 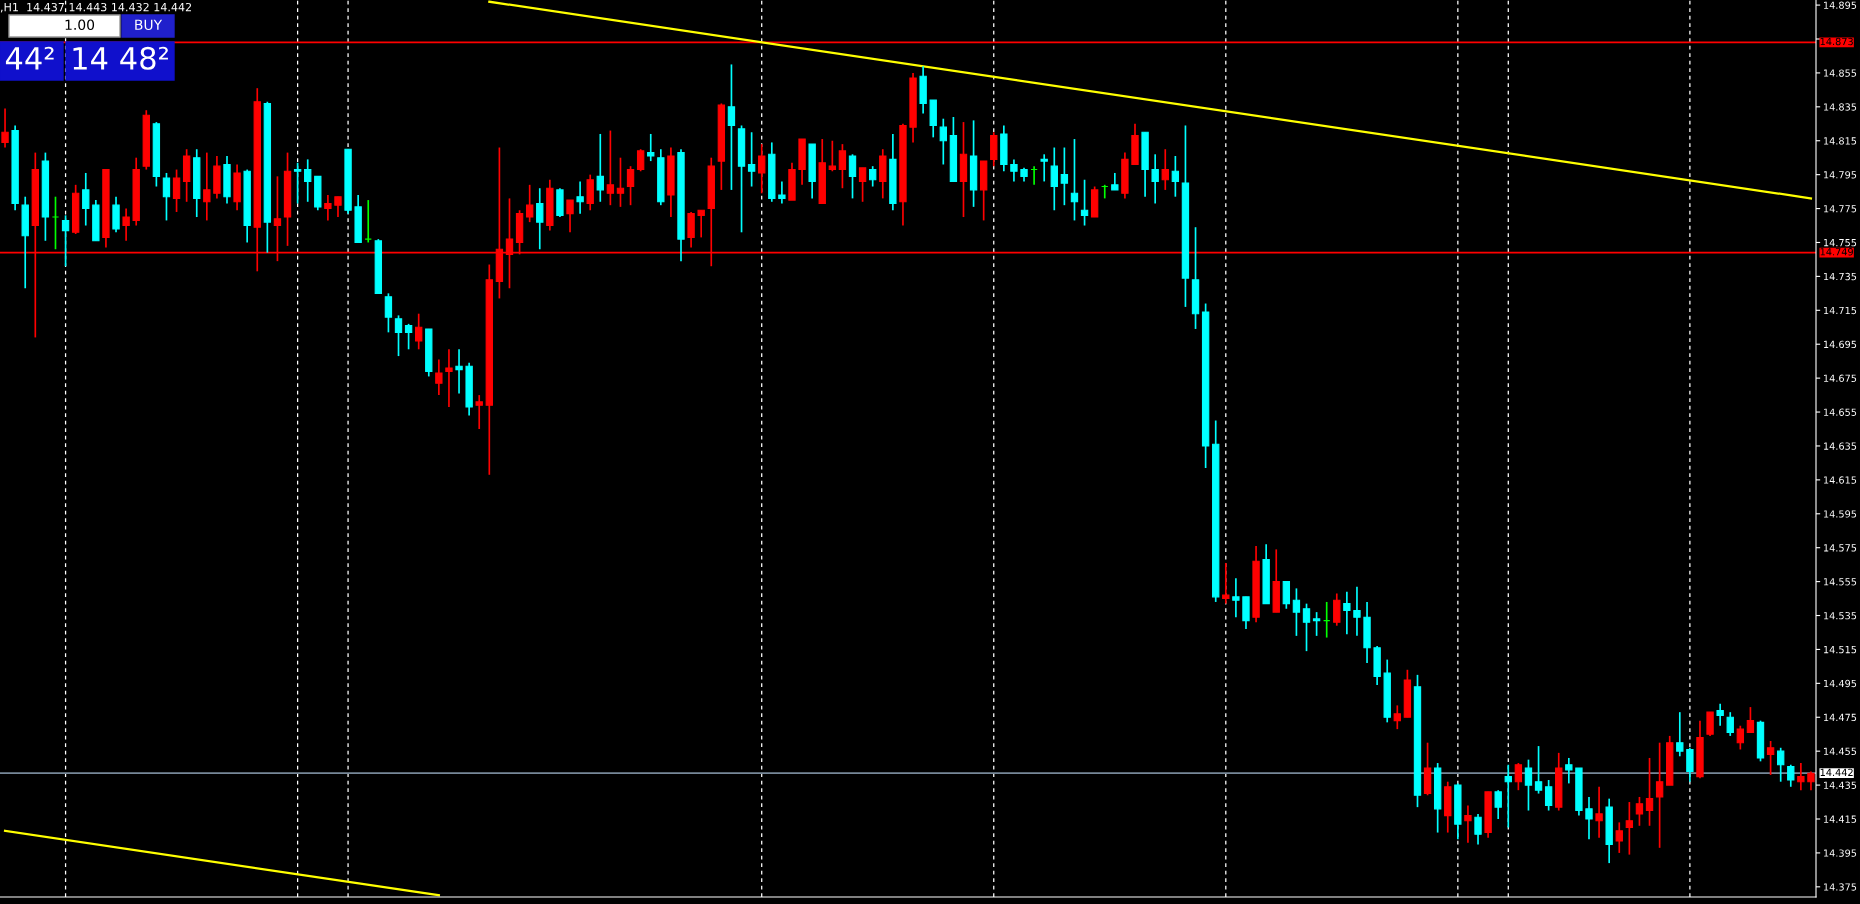 I want to click on ref-line-label: 14.749, so click(x=1836, y=252).